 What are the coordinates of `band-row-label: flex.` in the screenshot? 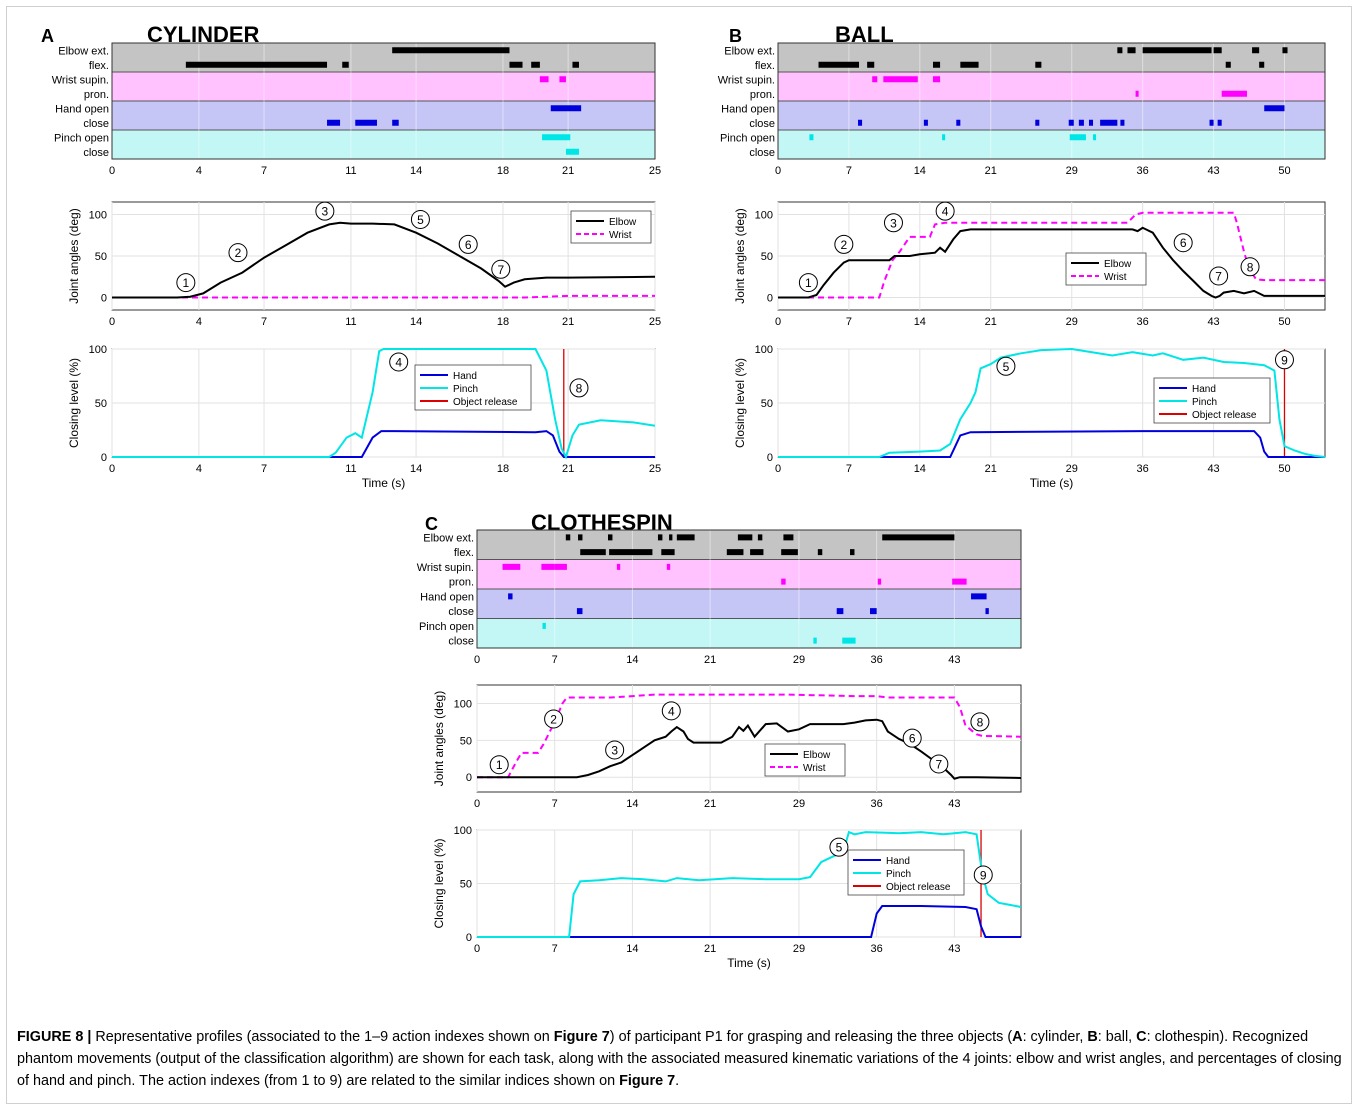 It's located at (765, 66).